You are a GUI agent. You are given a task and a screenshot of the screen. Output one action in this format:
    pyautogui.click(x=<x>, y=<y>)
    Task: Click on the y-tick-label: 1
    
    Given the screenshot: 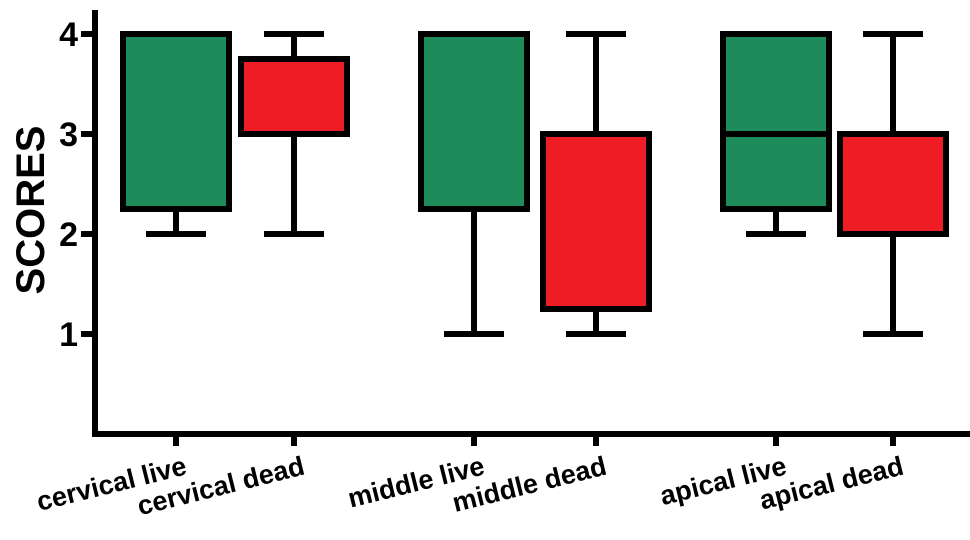 What is the action you would take?
    pyautogui.click(x=68, y=335)
    